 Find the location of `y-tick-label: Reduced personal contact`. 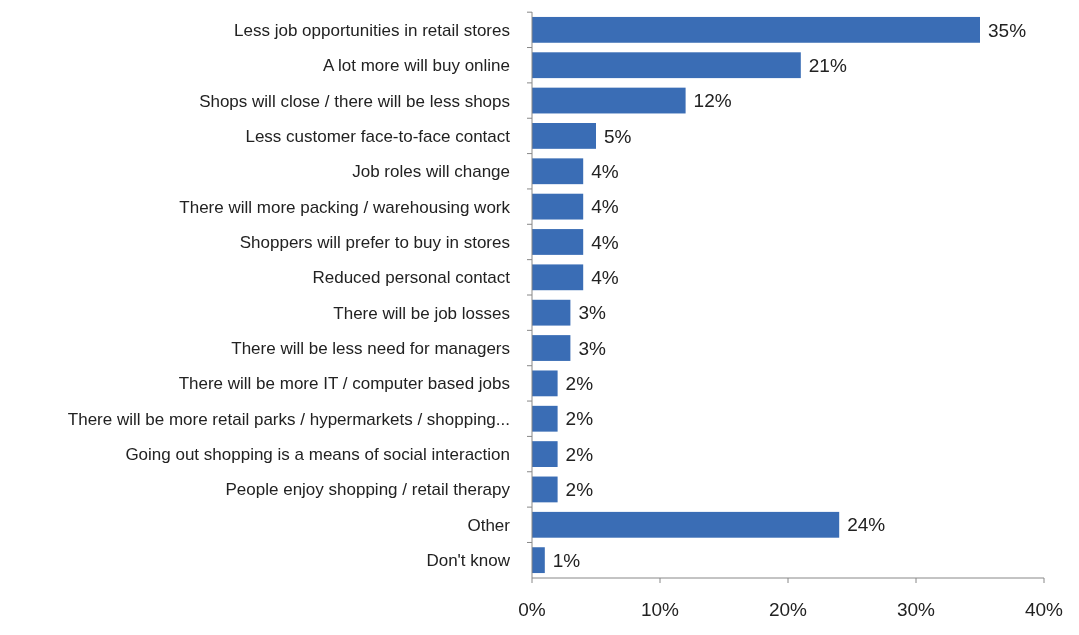

y-tick-label: Reduced personal contact is located at coordinates (411, 278).